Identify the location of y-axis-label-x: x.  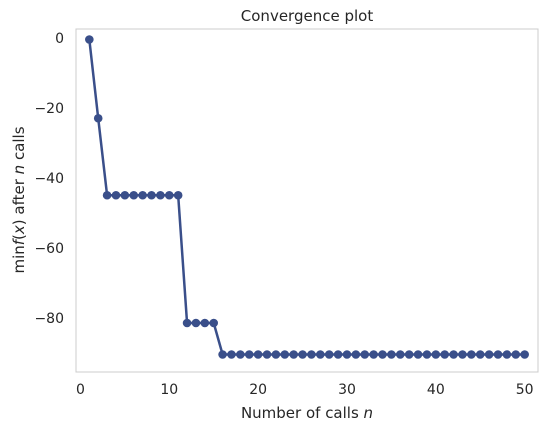
(19, 230).